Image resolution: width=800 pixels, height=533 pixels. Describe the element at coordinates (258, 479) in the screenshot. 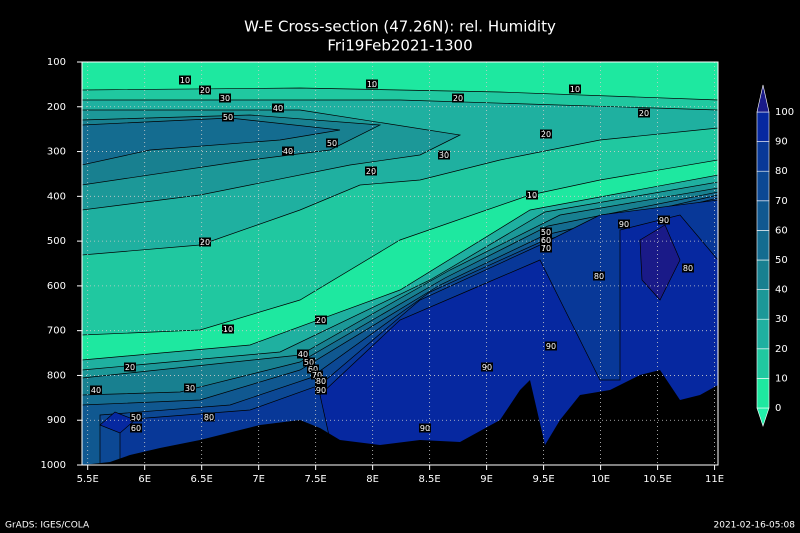

I see `x-tick-label: 7E` at that location.